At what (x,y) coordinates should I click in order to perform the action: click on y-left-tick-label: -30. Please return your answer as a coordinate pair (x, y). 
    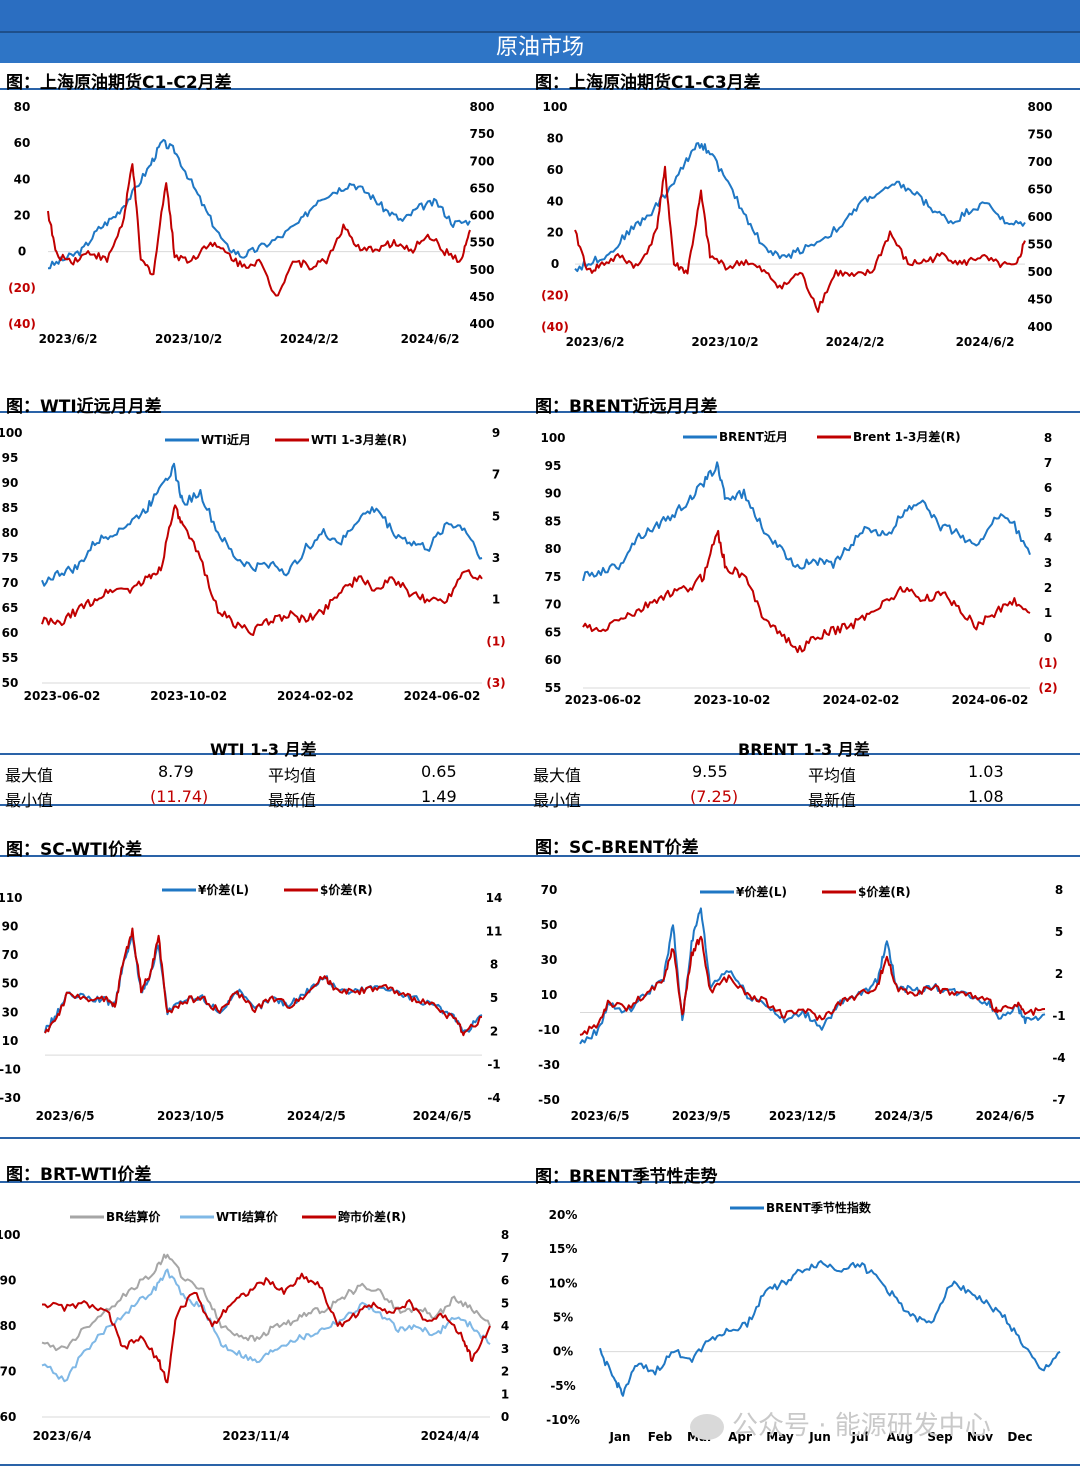
    Looking at the image, I should click on (549, 1065).